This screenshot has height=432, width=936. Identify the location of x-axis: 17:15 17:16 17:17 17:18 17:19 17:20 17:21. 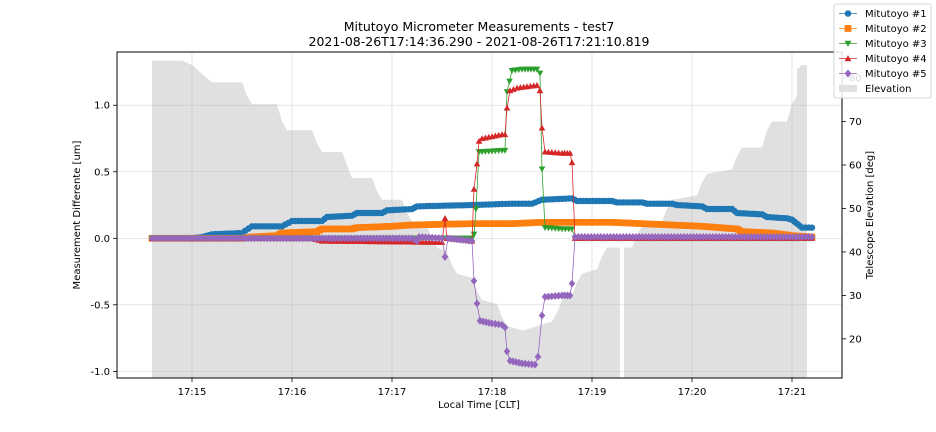
(492, 388).